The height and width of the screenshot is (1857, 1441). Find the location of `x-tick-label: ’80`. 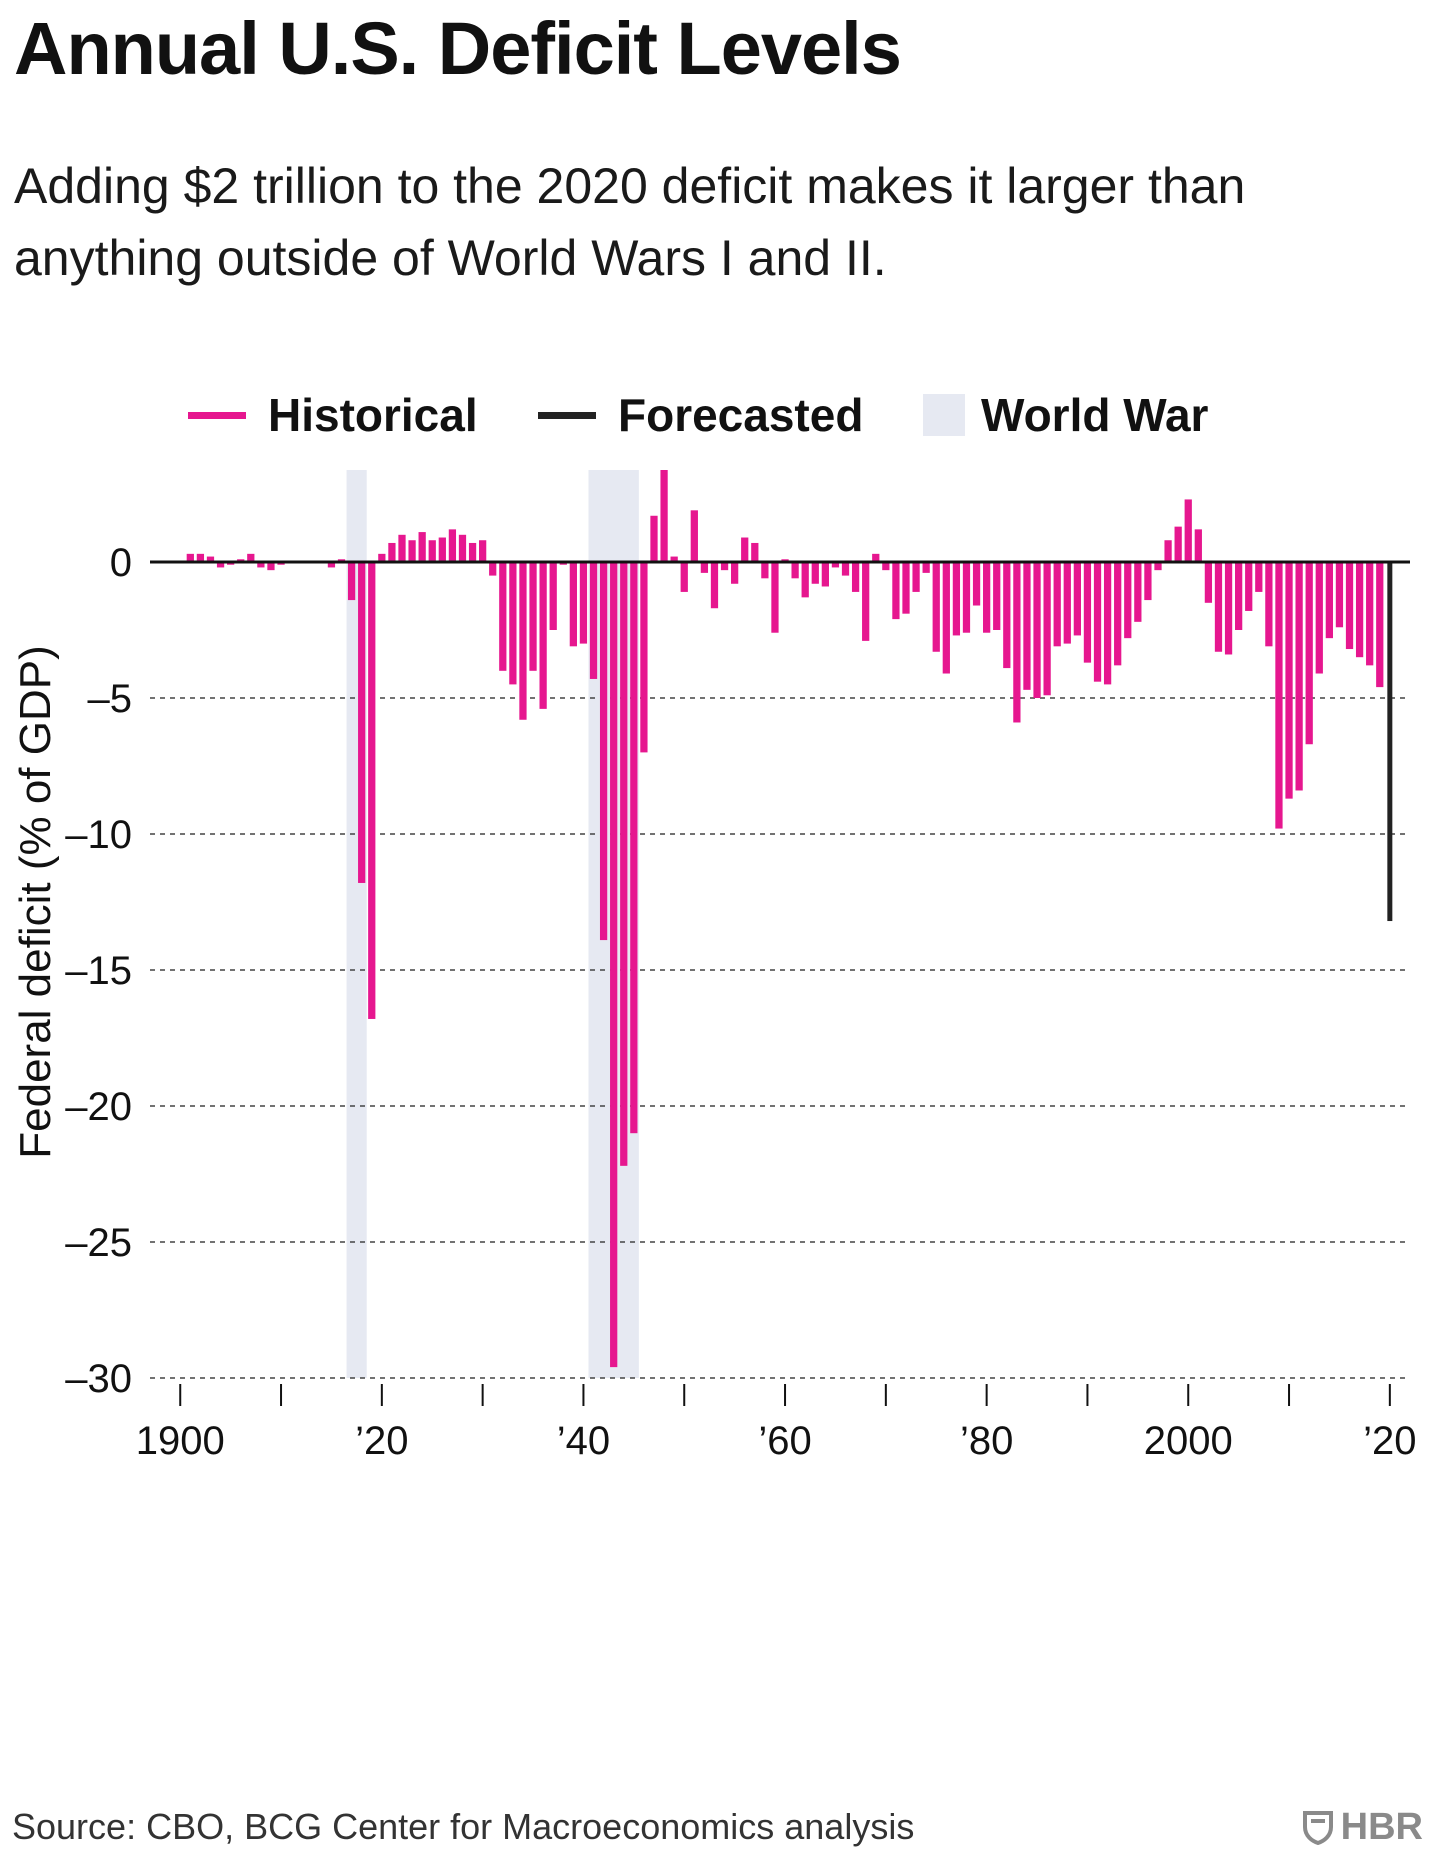

x-tick-label: ’80 is located at coordinates (986, 1441).